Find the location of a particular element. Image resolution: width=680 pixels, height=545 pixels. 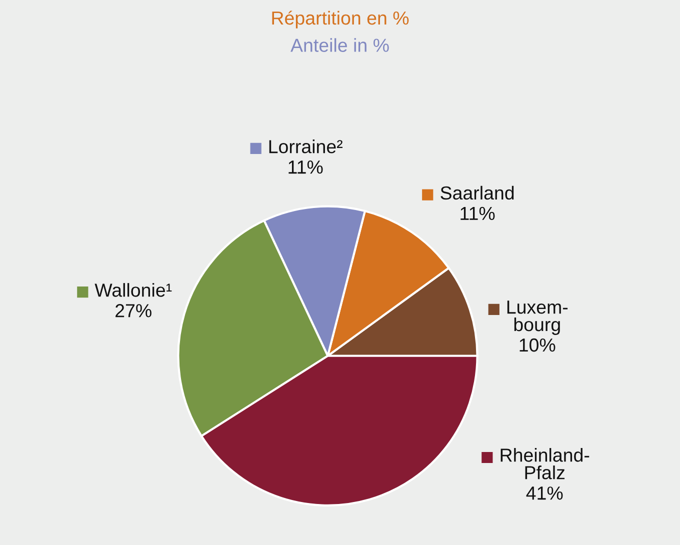

data-label: 10% is located at coordinates (538, 345).